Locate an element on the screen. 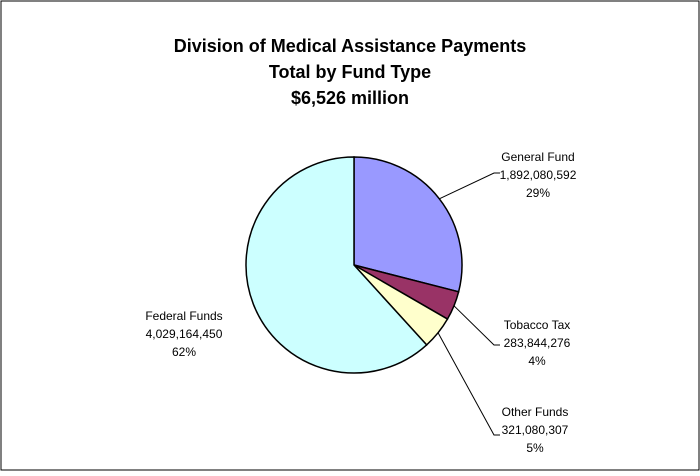 The width and height of the screenshot is (700, 476). pie-slice-federal-funds is located at coordinates (336, 265).